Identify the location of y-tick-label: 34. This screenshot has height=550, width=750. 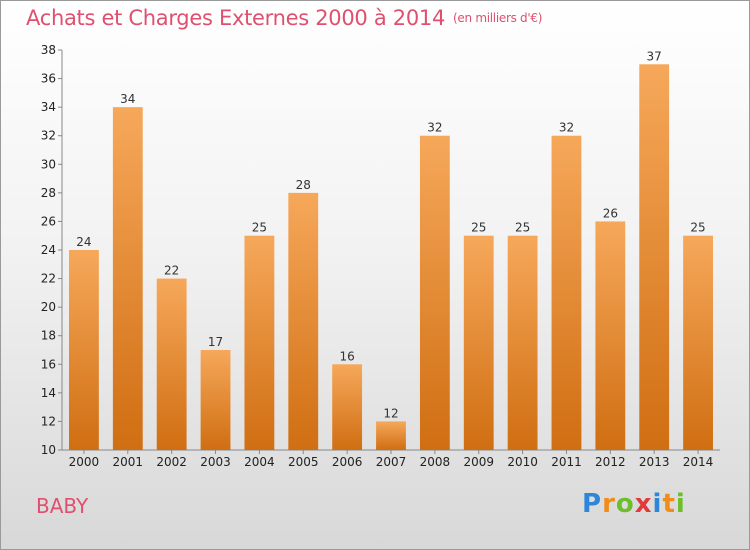
(48, 107).